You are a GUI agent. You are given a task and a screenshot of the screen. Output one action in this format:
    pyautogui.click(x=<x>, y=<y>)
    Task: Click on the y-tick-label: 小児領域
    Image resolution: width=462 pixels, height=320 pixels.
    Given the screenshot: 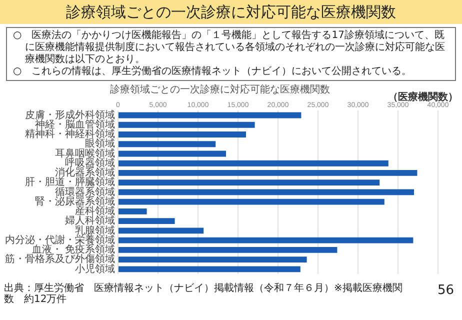 What is the action you would take?
    pyautogui.click(x=95, y=268)
    